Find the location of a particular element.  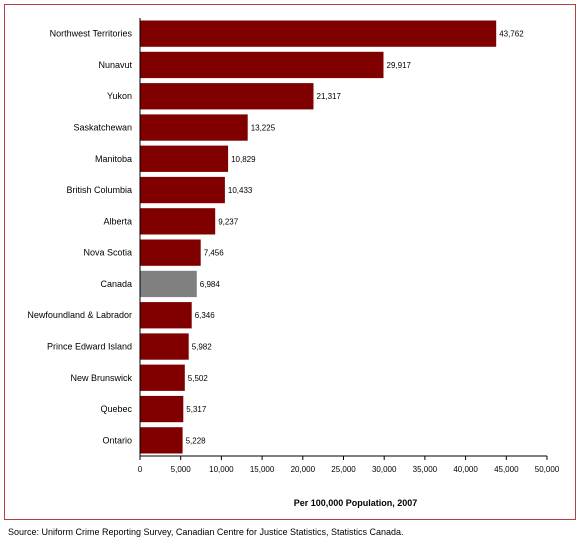

x-tick-label-6: 30,000 is located at coordinates (384, 469).